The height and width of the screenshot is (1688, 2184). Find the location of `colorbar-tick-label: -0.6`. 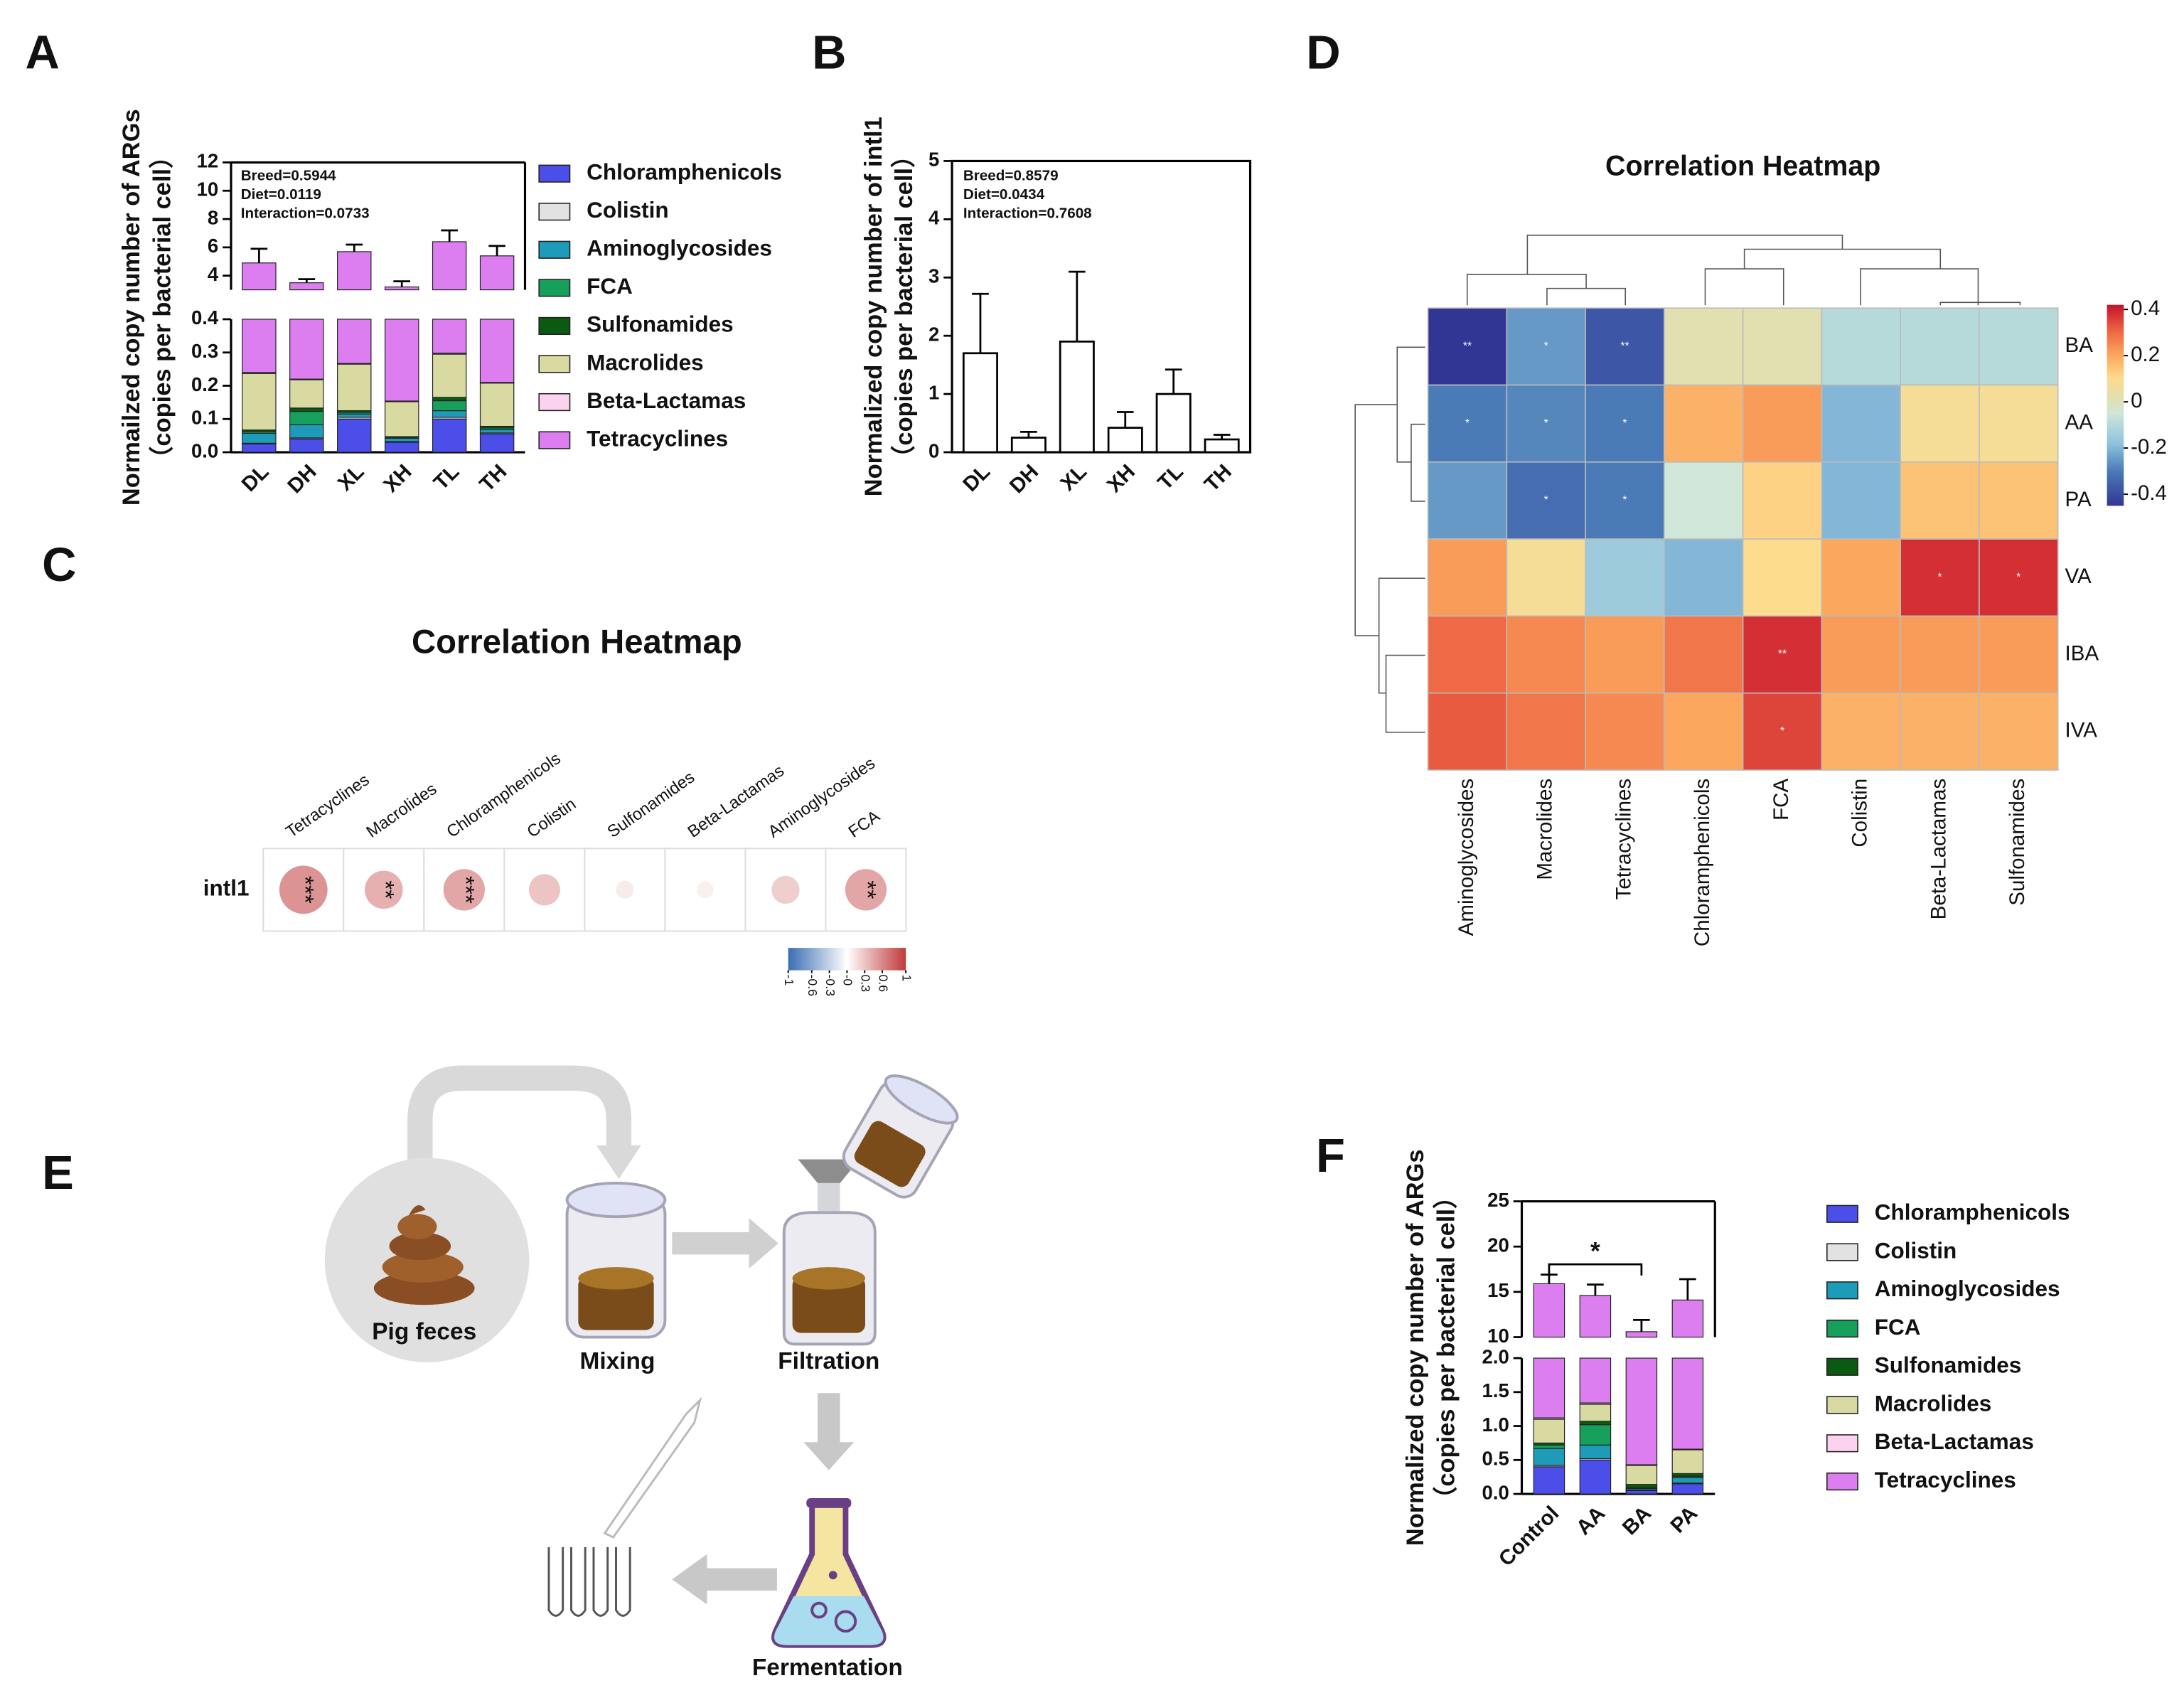

colorbar-tick-label: -0.6 is located at coordinates (812, 986).